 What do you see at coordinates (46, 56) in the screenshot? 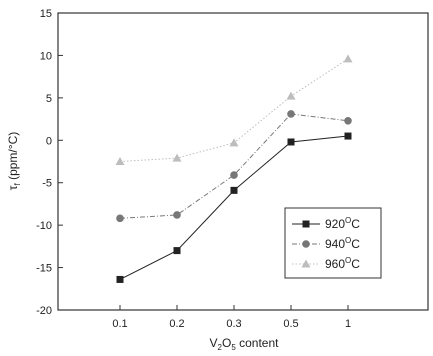
I see `y-tick-label: 10` at bounding box center [46, 56].